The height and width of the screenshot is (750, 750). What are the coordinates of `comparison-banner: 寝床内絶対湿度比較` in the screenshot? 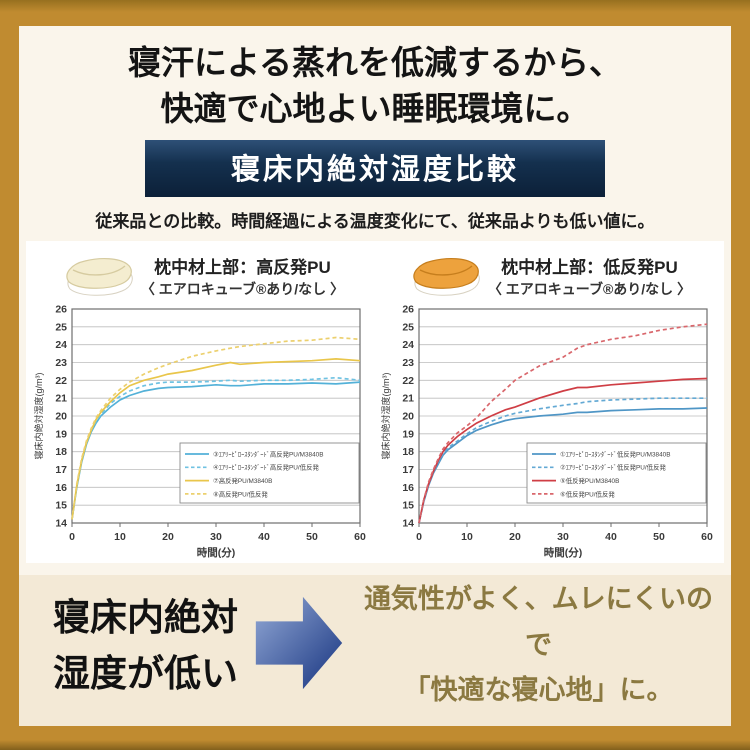 It's located at (375, 169).